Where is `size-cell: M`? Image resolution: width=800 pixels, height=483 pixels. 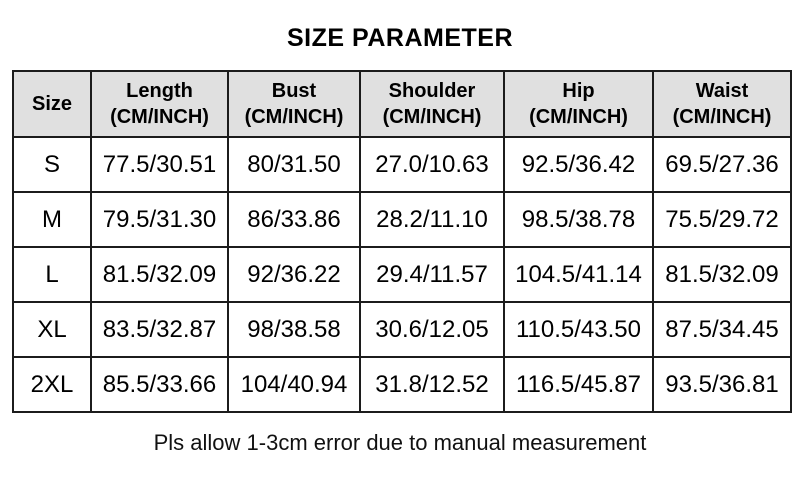
size-cell: M is located at coordinates (52, 219).